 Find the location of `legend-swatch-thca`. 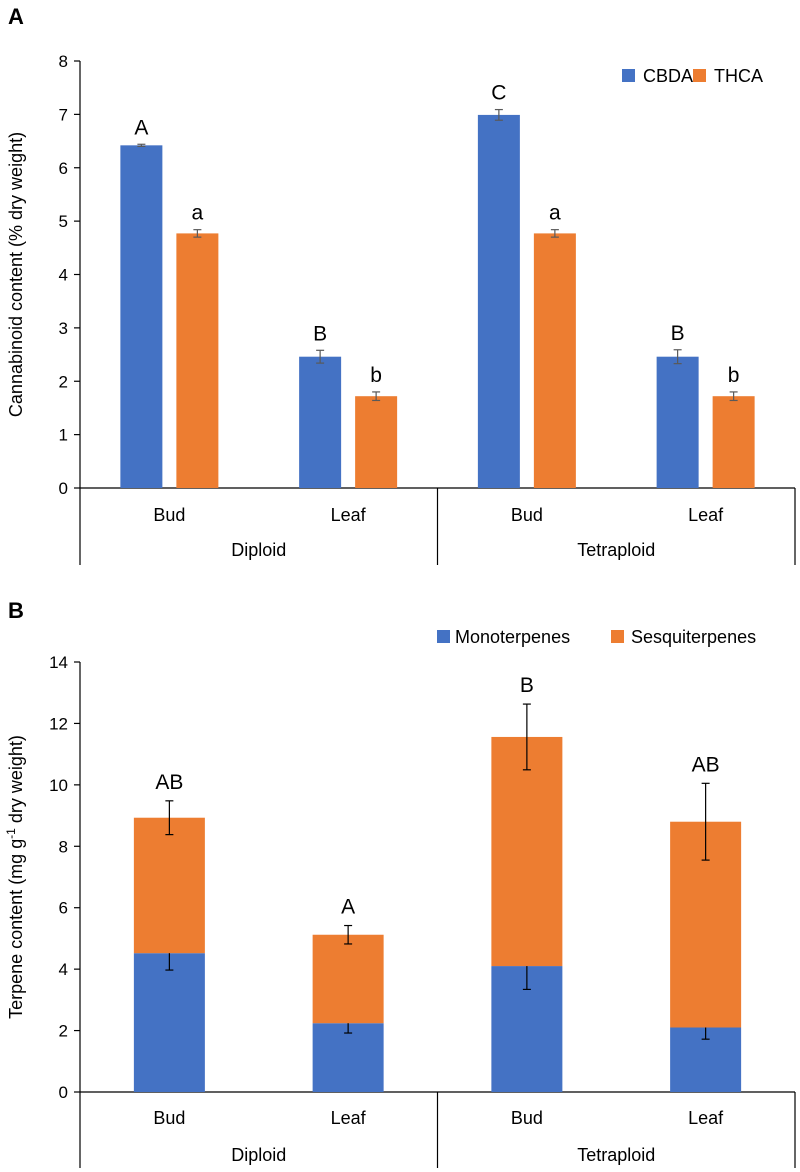

legend-swatch-thca is located at coordinates (699, 75).